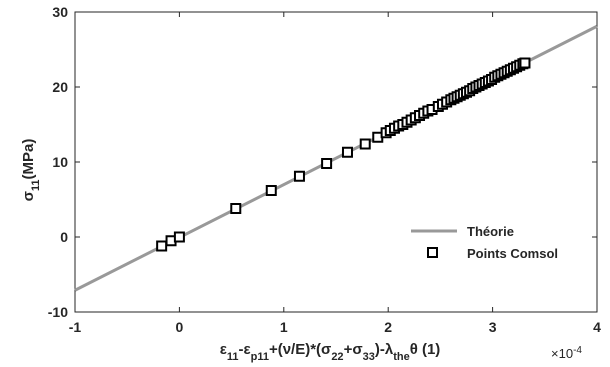 The height and width of the screenshot is (367, 610). Describe the element at coordinates (284, 327) in the screenshot. I see `x-tick-label: 1` at that location.